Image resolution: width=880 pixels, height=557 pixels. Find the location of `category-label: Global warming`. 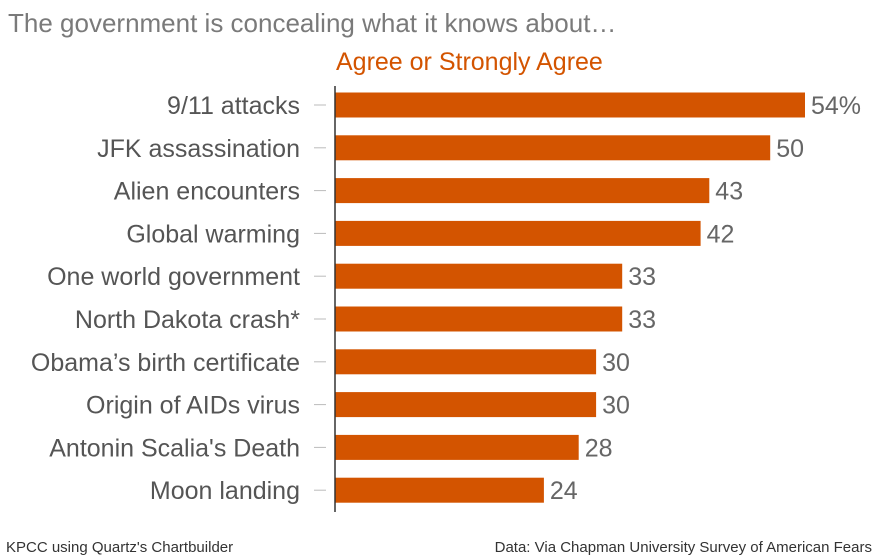

category-label: Global warming is located at coordinates (213, 234).